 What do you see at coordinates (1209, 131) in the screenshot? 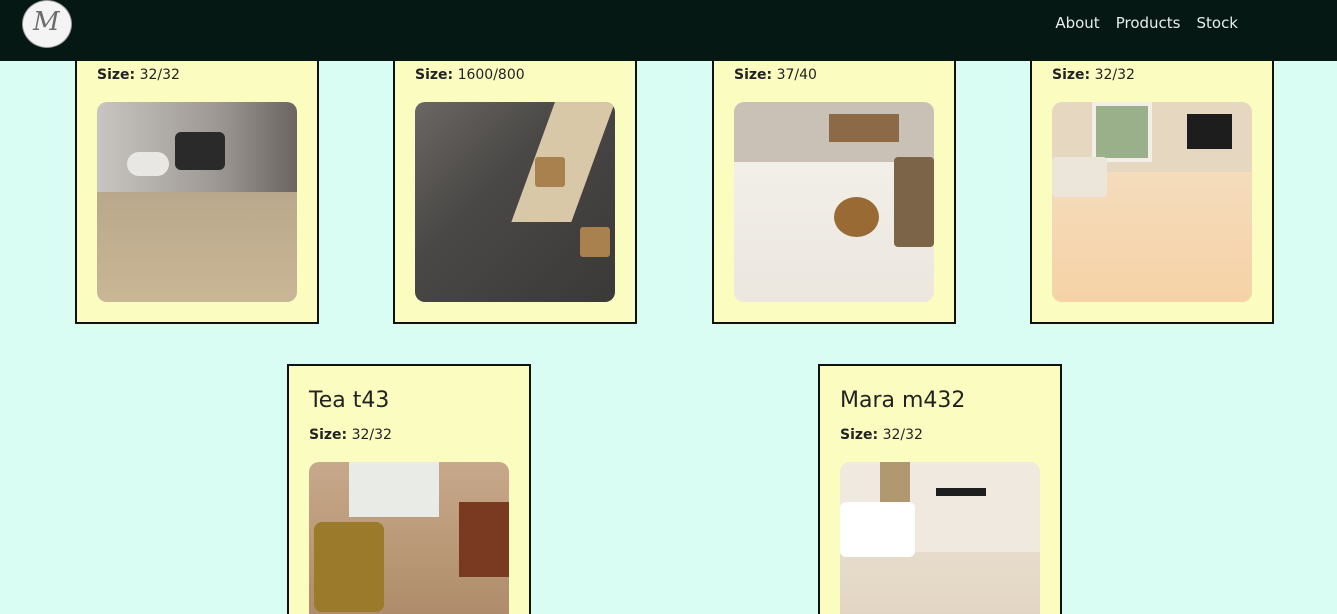
I see `tv-shape` at bounding box center [1209, 131].